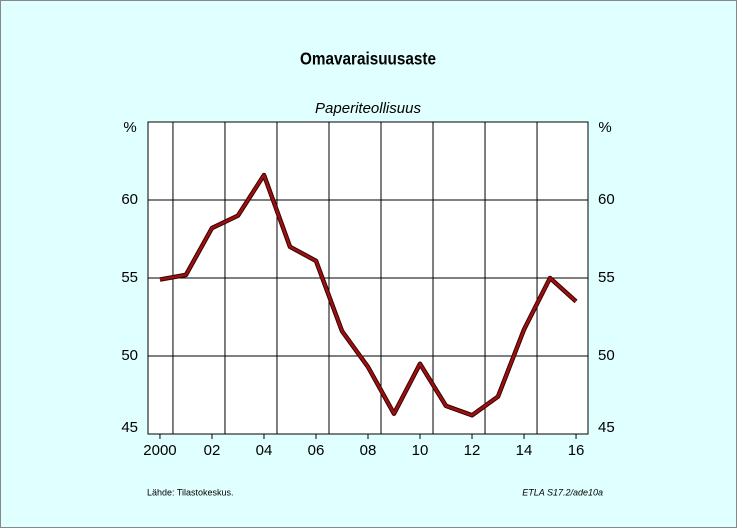 The image size is (748, 529). What do you see at coordinates (420, 450) in the screenshot?
I see `x-tick-label: 10` at bounding box center [420, 450].